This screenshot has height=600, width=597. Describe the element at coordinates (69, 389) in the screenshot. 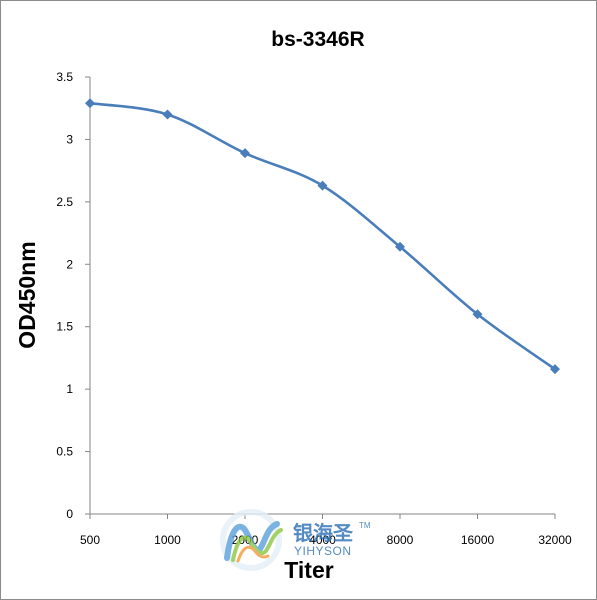

I see `y-tick-label: 1` at that location.